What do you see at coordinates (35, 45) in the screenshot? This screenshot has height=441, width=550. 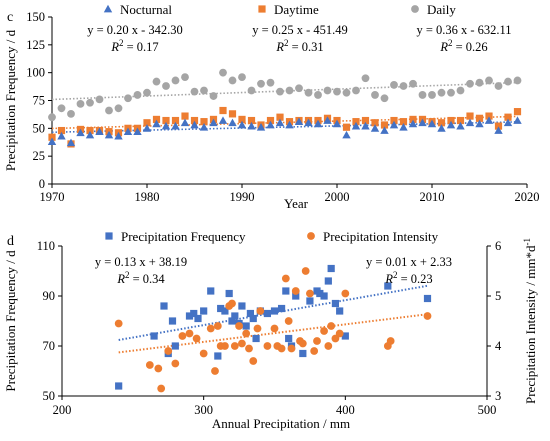 I see `c-y-tick-label: 125` at bounding box center [35, 45].